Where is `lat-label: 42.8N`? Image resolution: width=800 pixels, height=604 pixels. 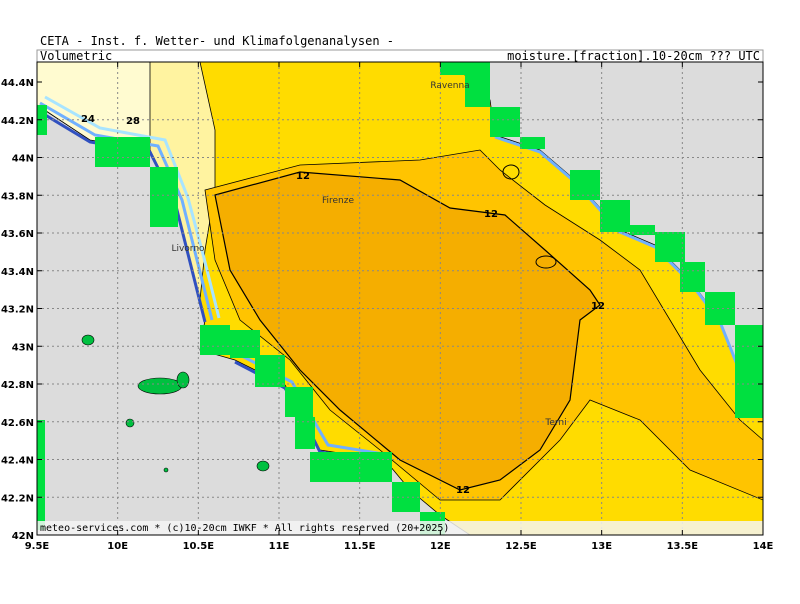 lat-label: 42.8N is located at coordinates (17, 385).